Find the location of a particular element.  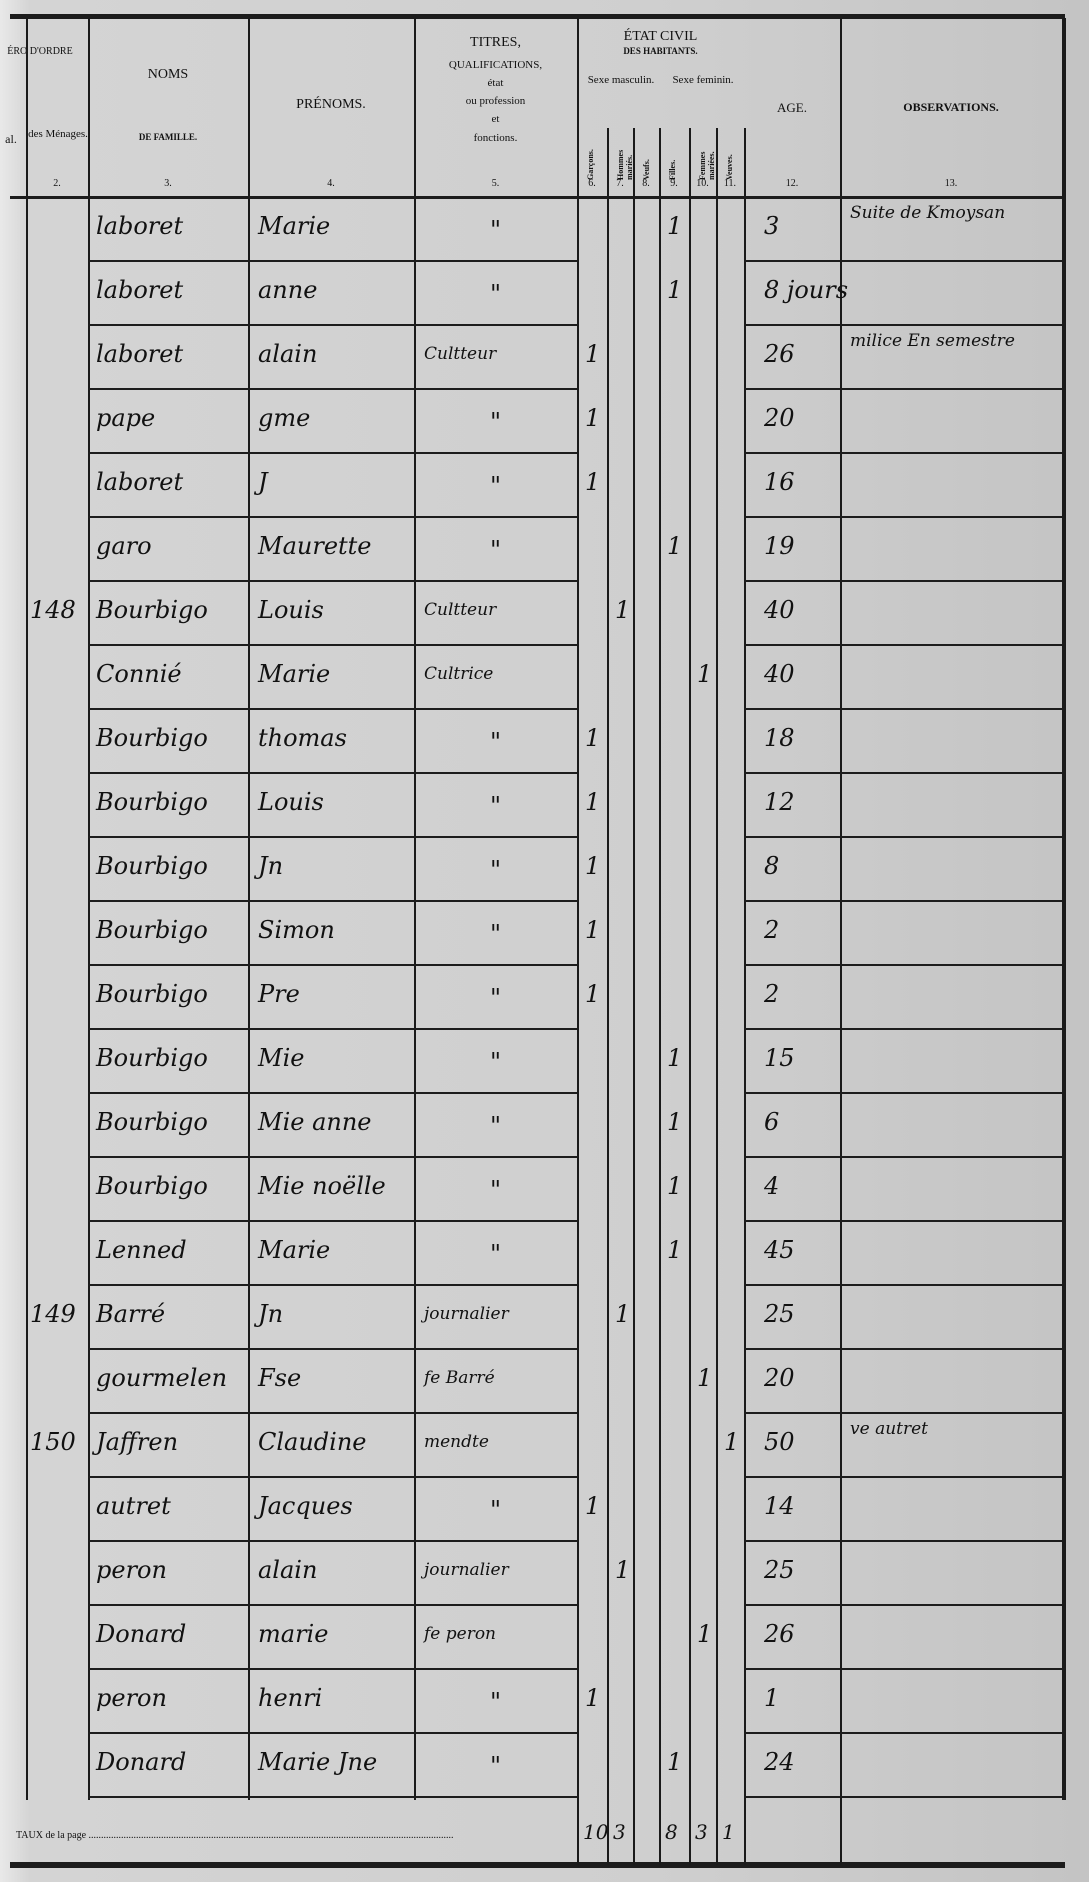

age: 18 is located at coordinates (779, 738).